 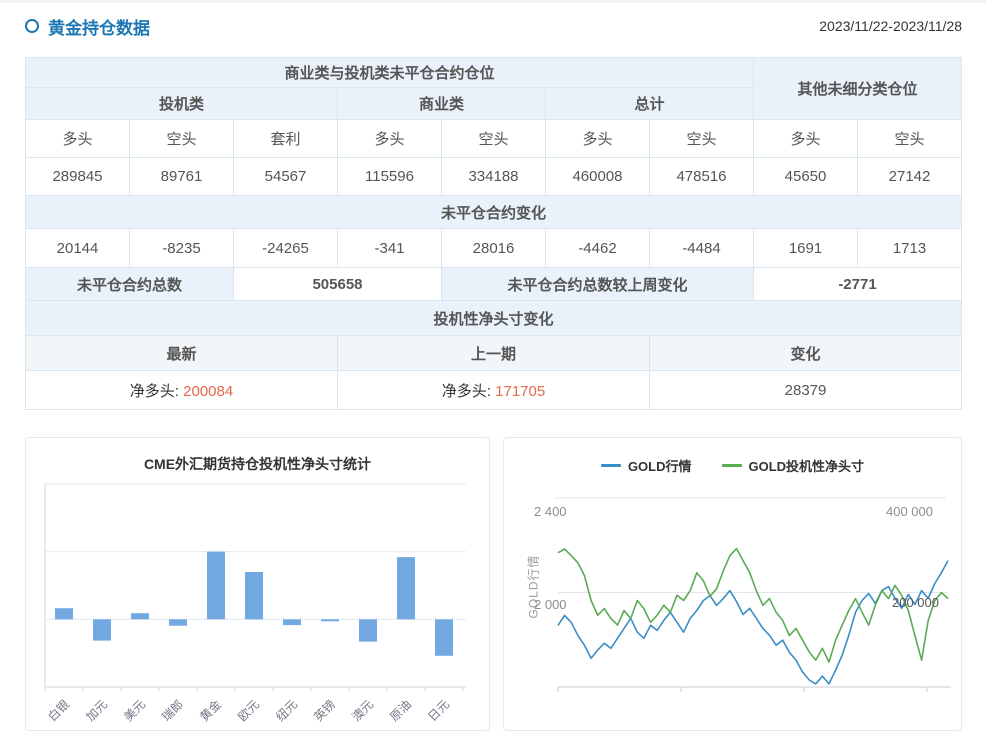 I want to click on change-value: 1713, so click(x=909, y=248).